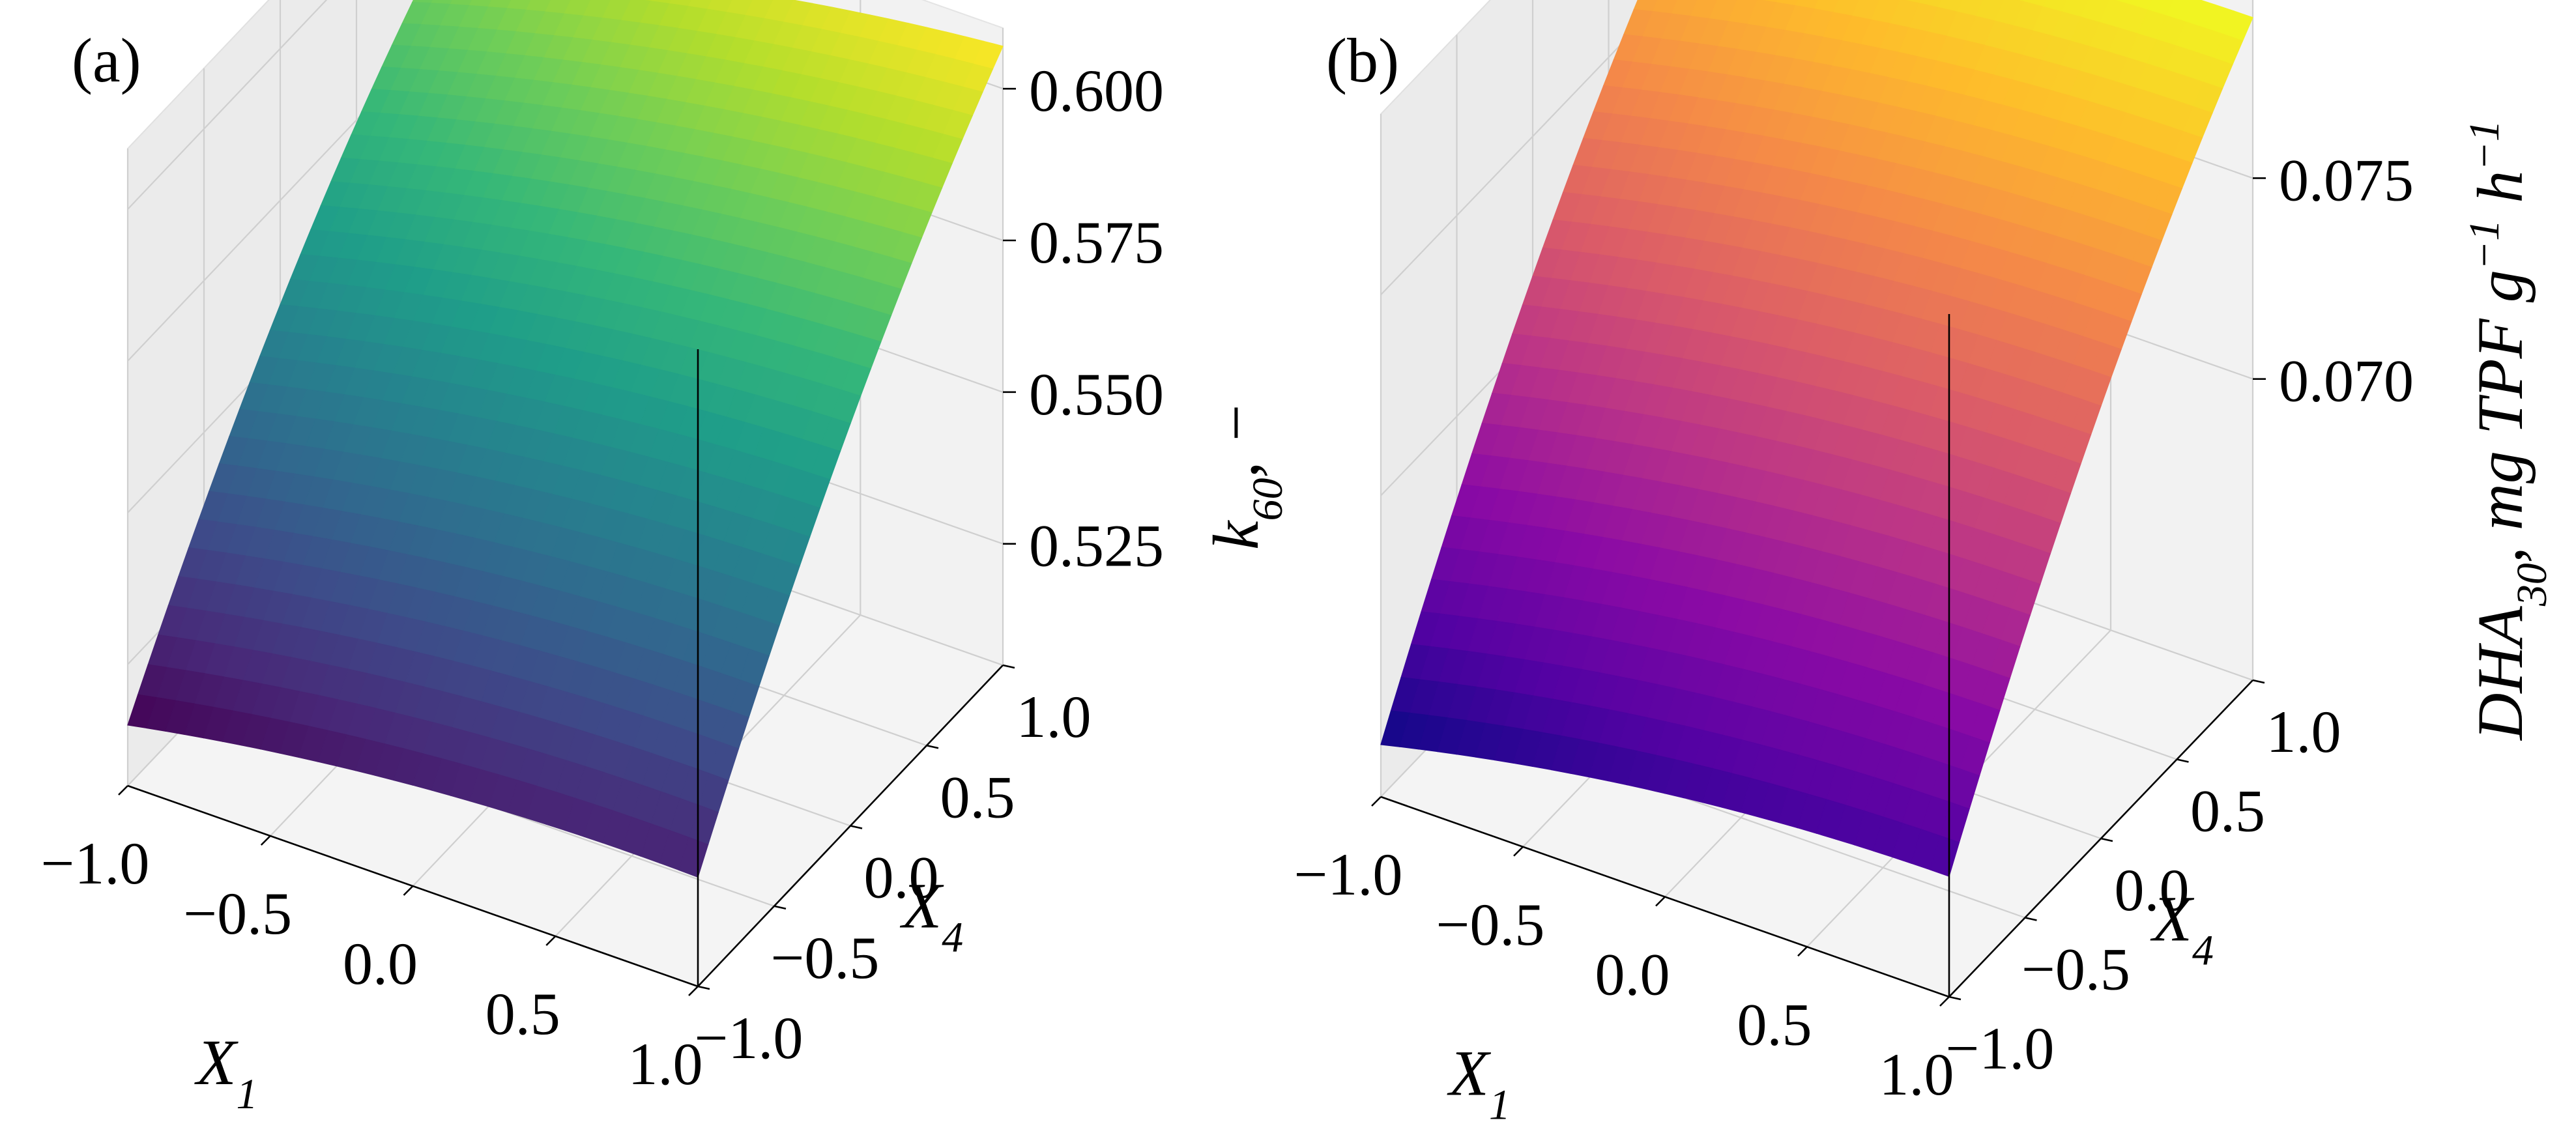  Describe the element at coordinates (2346, 381) in the screenshot. I see `z-tick-label: 0.070` at that location.